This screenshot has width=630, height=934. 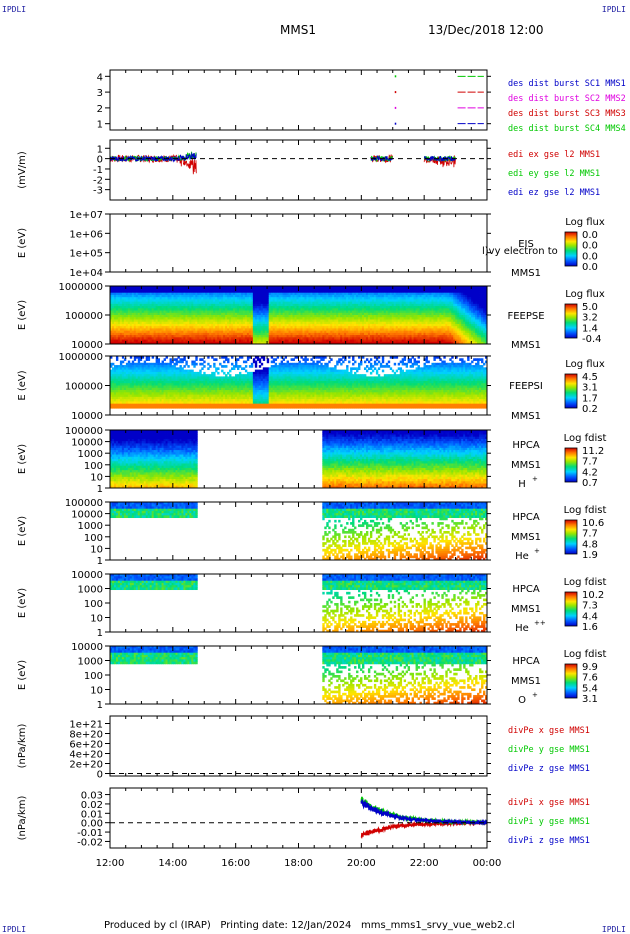 What do you see at coordinates (590, 256) in the screenshot?
I see `colorbar-label: 0.0` at bounding box center [590, 256].